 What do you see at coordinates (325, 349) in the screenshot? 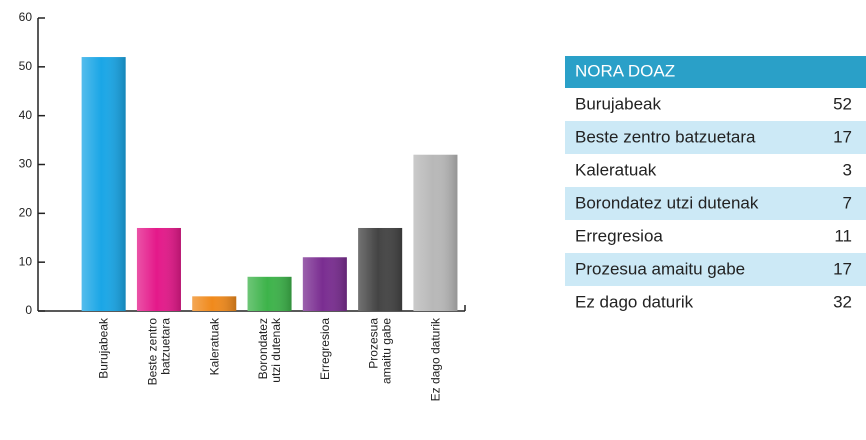
I see `x-tick-label: Erregresioa` at bounding box center [325, 349].